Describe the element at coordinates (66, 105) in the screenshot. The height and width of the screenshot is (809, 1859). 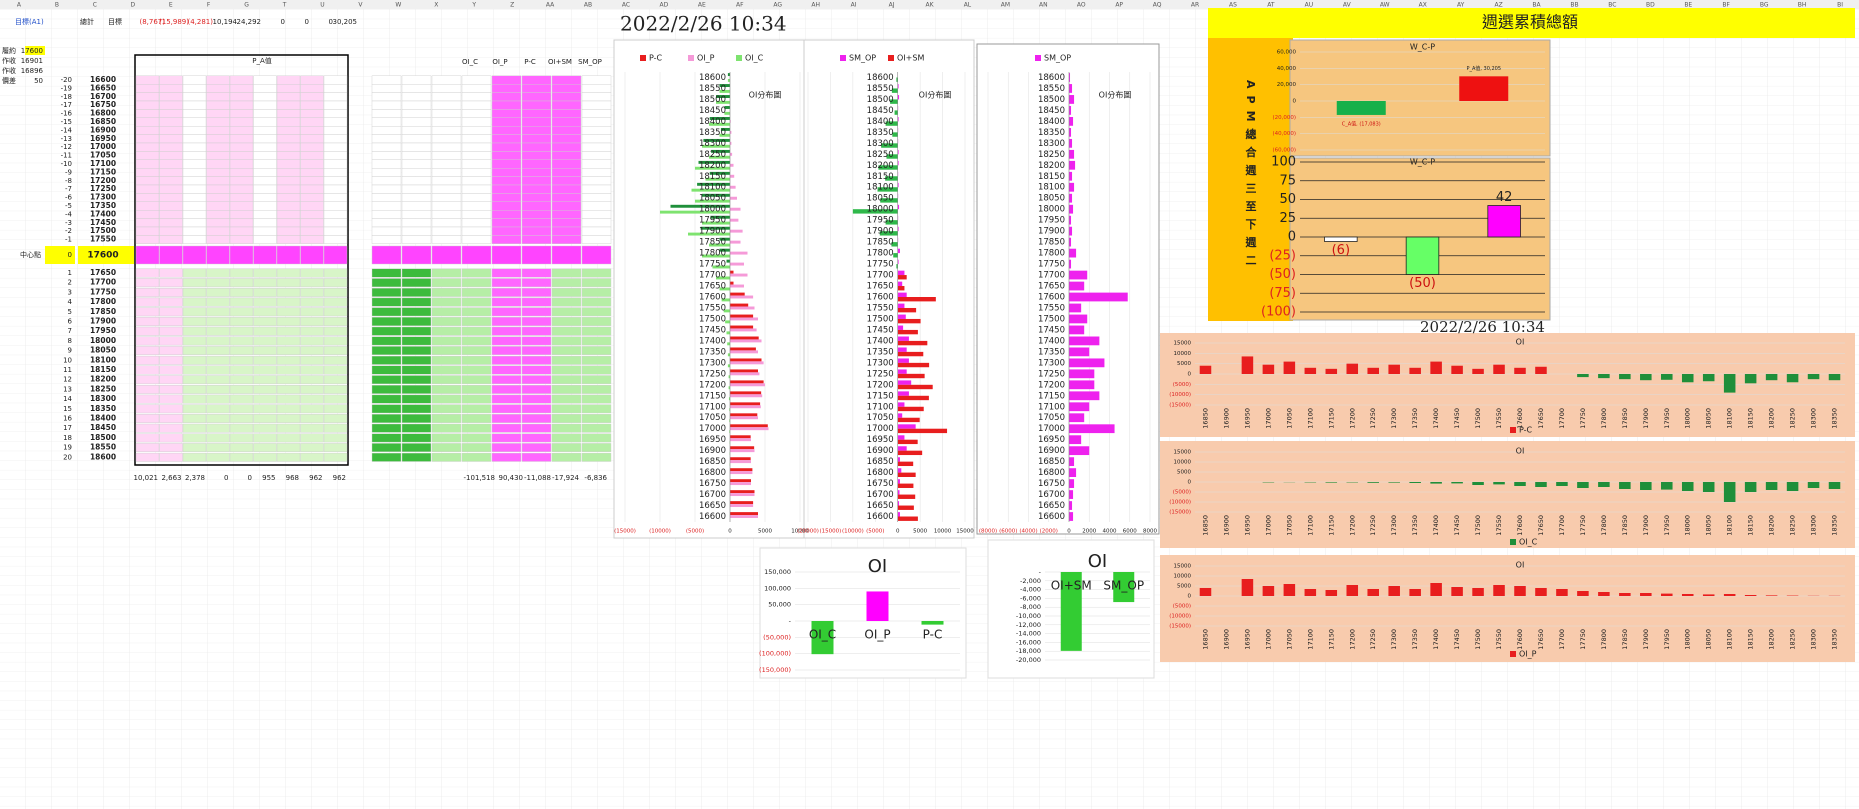
I see `row-offset: -17` at that location.